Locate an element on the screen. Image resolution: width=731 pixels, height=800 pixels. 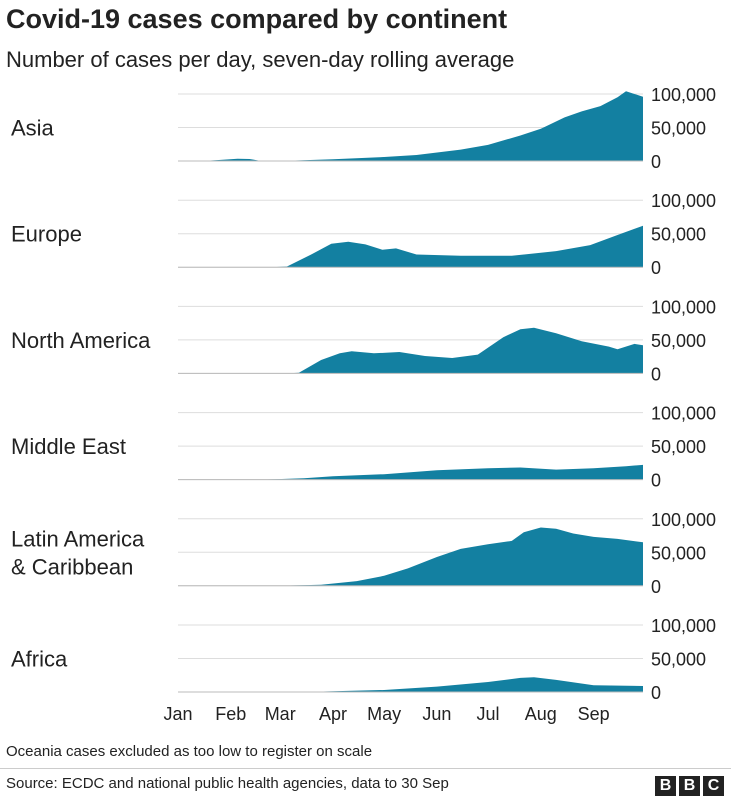
x-tick-label: Apr is located at coordinates (333, 714).